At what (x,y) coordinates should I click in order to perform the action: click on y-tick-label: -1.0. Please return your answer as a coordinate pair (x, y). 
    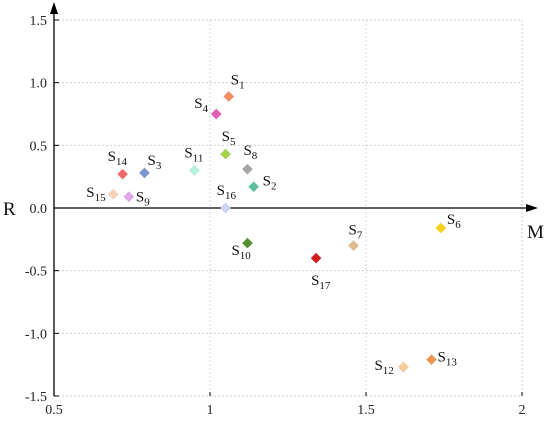
    Looking at the image, I should click on (36, 334).